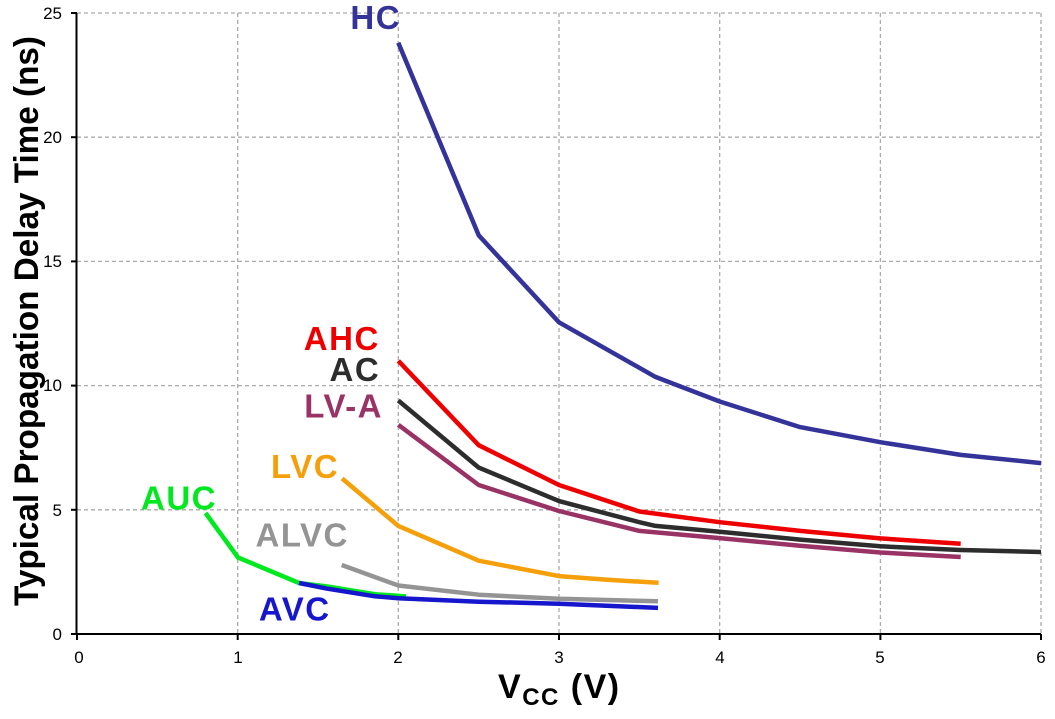 The width and height of the screenshot is (1055, 719). Describe the element at coordinates (305, 466) in the screenshot. I see `svg-text: LVC` at that location.